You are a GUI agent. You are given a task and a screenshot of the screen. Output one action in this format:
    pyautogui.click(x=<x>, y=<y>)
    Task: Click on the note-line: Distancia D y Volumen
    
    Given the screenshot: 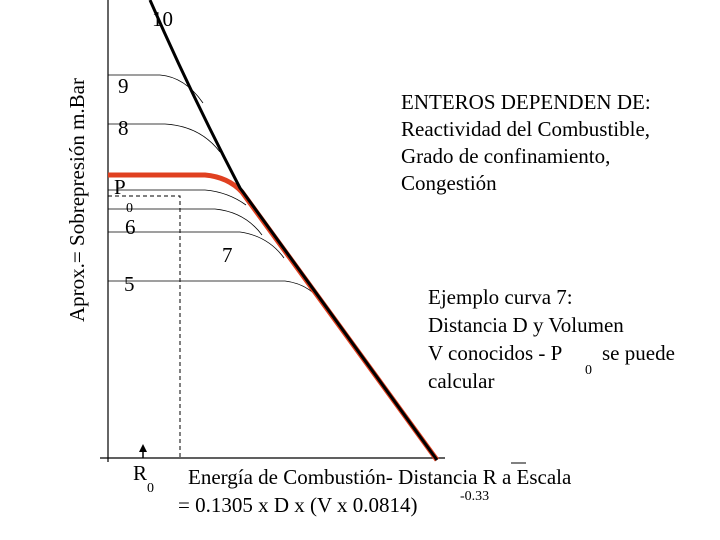 What is the action you would take?
    pyautogui.click(x=526, y=325)
    